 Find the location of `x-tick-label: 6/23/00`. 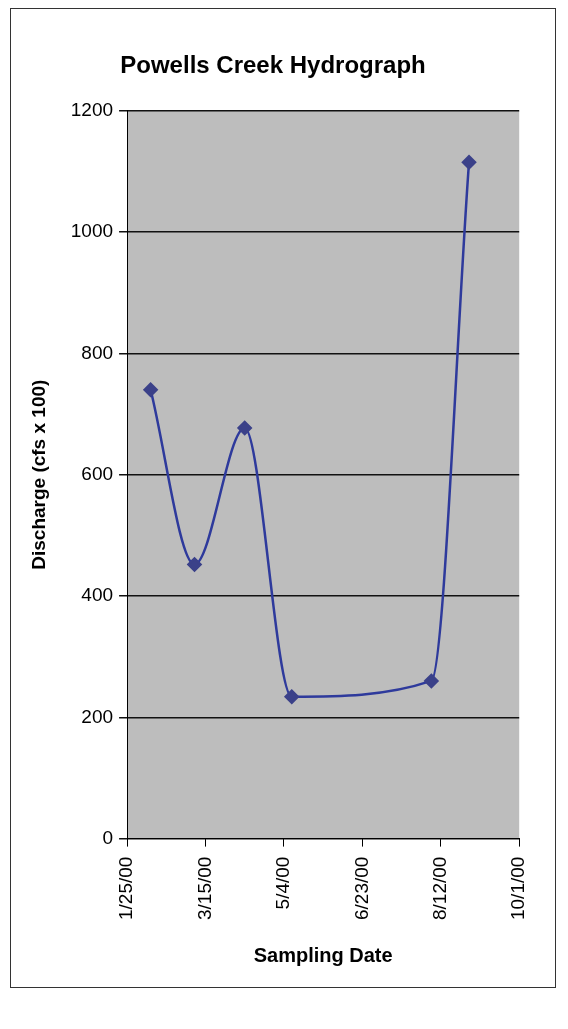

x-tick-label: 6/23/00 is located at coordinates (361, 888).